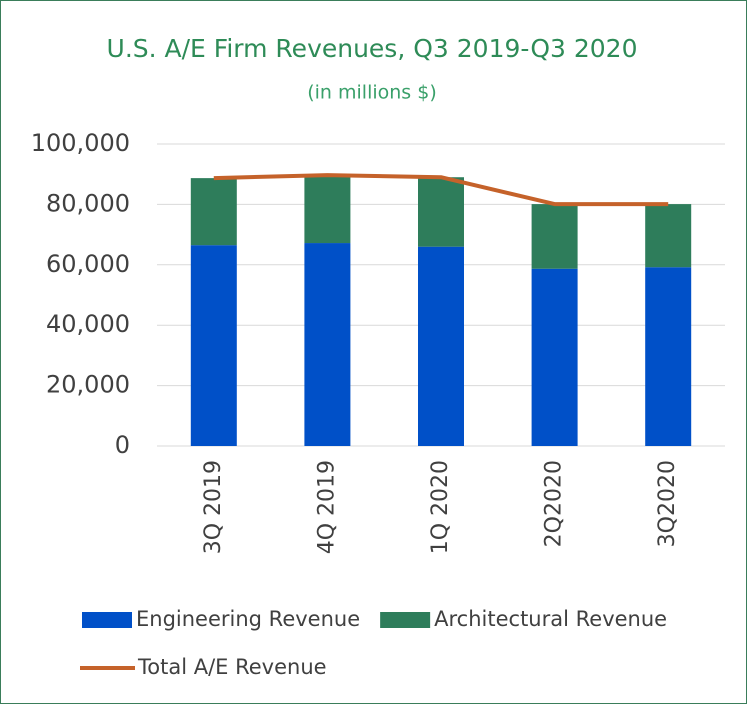 The height and width of the screenshot is (704, 747). What do you see at coordinates (248, 619) in the screenshot?
I see `legend-label: Engineering Revenue` at bounding box center [248, 619].